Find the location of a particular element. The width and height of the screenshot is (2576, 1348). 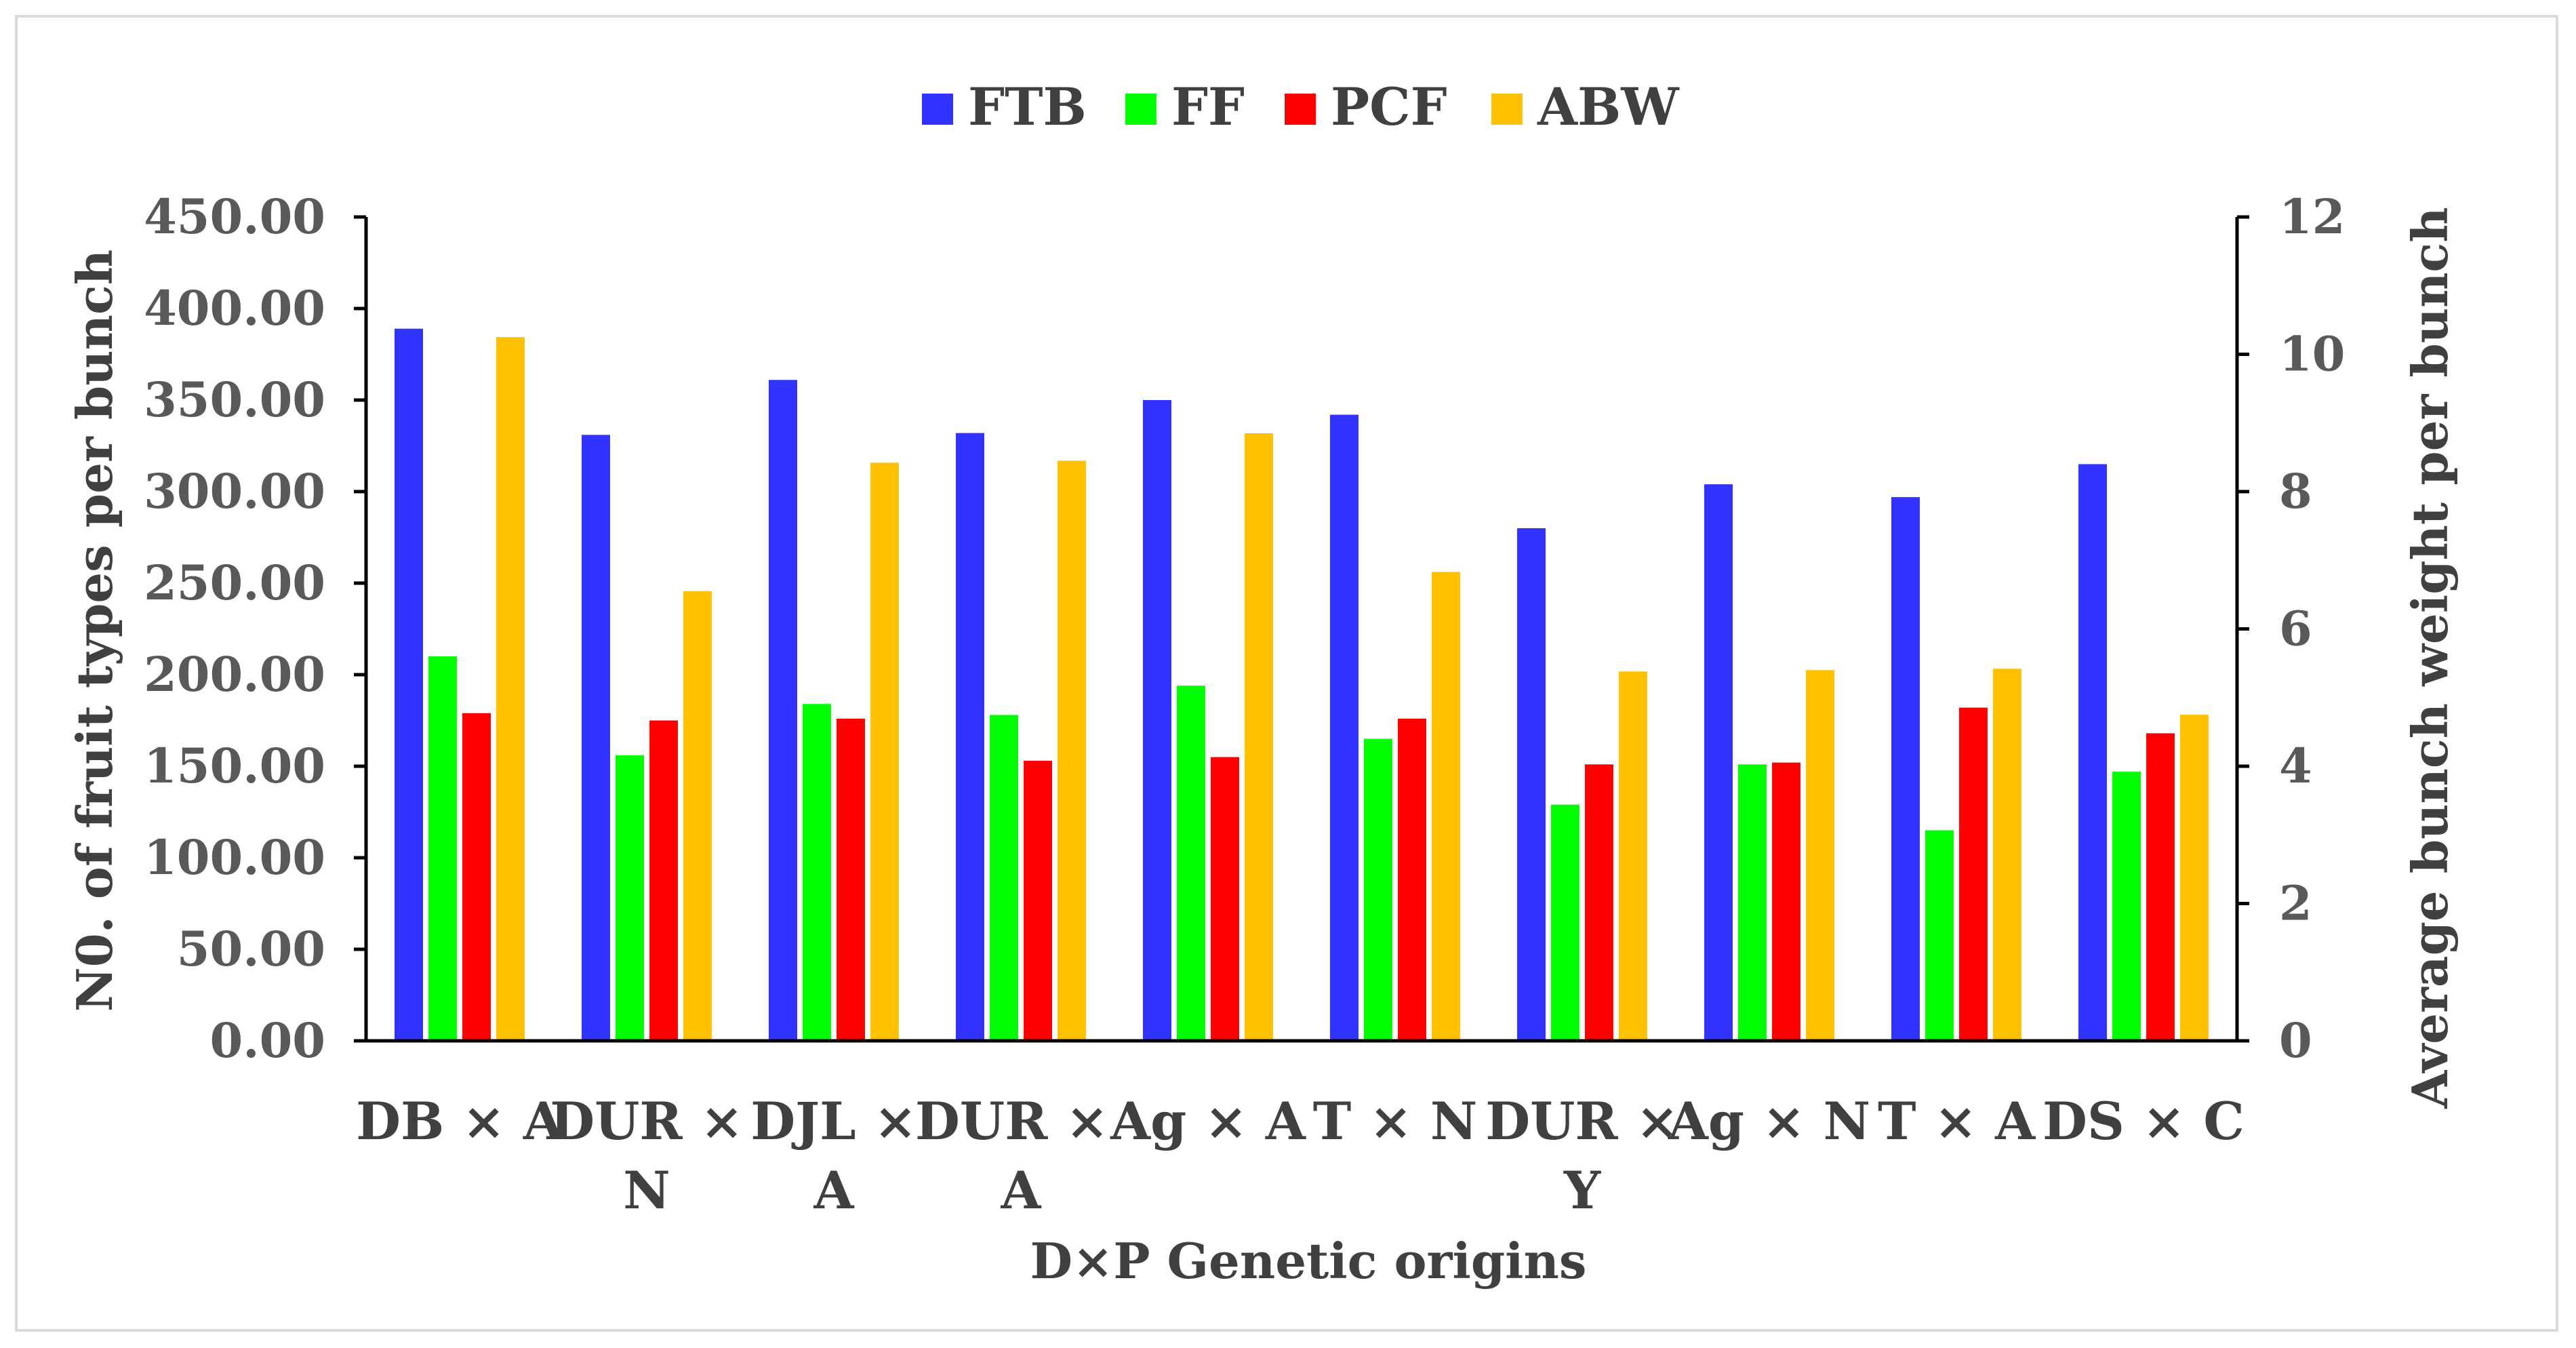

legend-item-ftb: FTB is located at coordinates (1004, 107).